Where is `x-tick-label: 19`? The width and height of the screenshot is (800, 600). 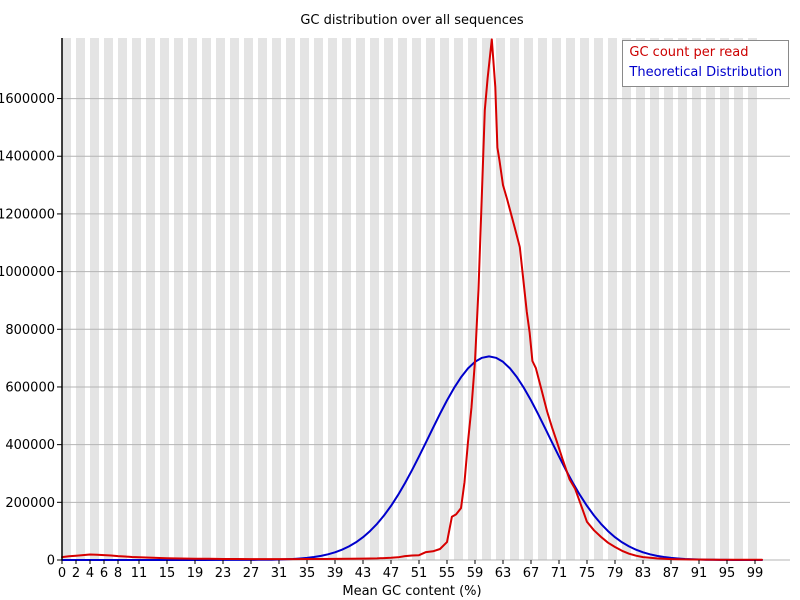 x-tick-label: 19 is located at coordinates (195, 573).